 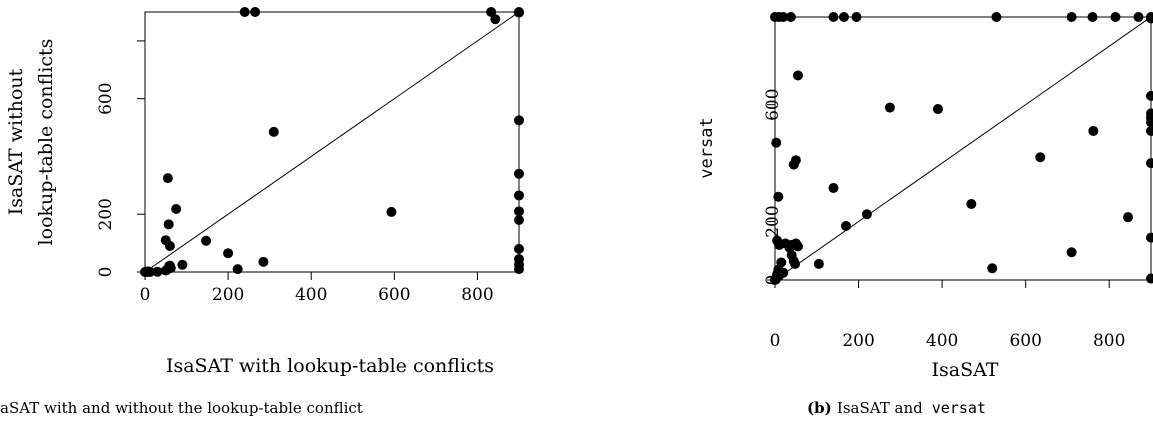 I want to click on x-axis-label: IsaSAT with lookup-table conflicts, so click(x=330, y=366).